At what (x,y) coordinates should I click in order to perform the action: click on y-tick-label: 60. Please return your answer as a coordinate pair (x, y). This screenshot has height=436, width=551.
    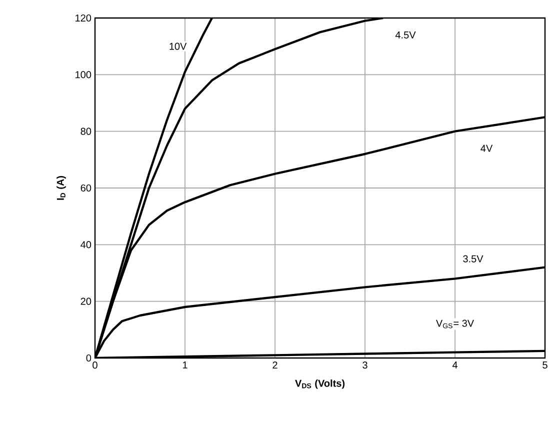
    Looking at the image, I should click on (86, 188).